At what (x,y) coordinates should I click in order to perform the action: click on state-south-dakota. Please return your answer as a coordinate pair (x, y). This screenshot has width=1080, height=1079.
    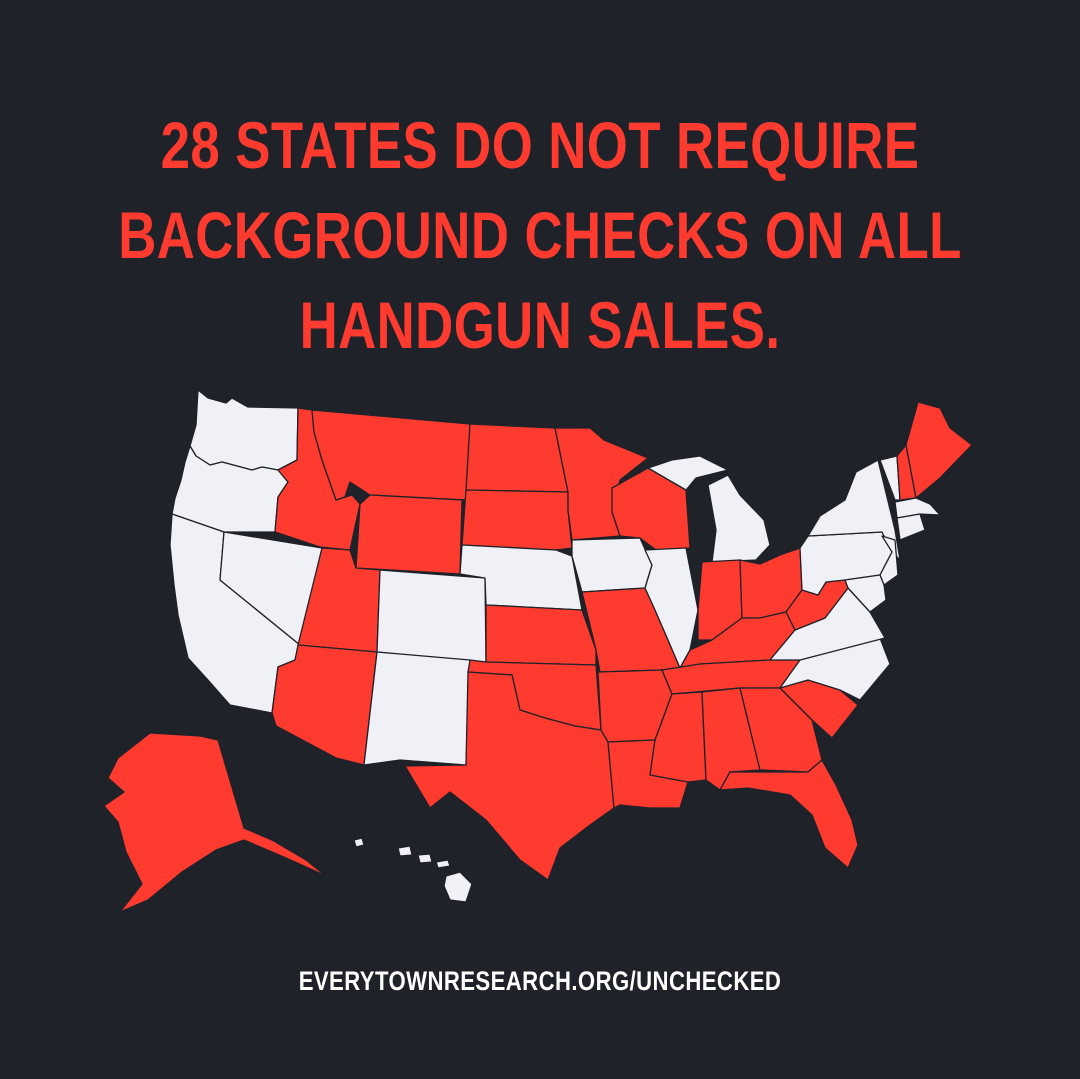
    Looking at the image, I should click on (517, 520).